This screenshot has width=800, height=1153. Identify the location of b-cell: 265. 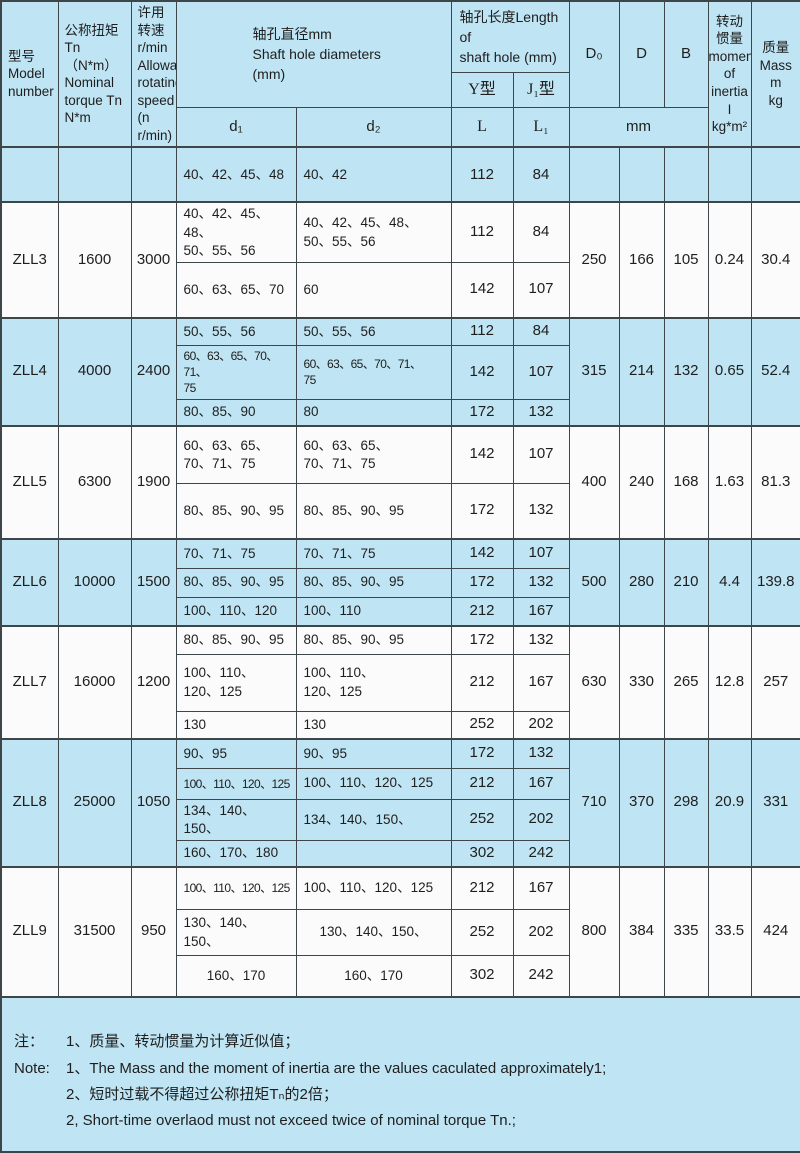
(686, 683).